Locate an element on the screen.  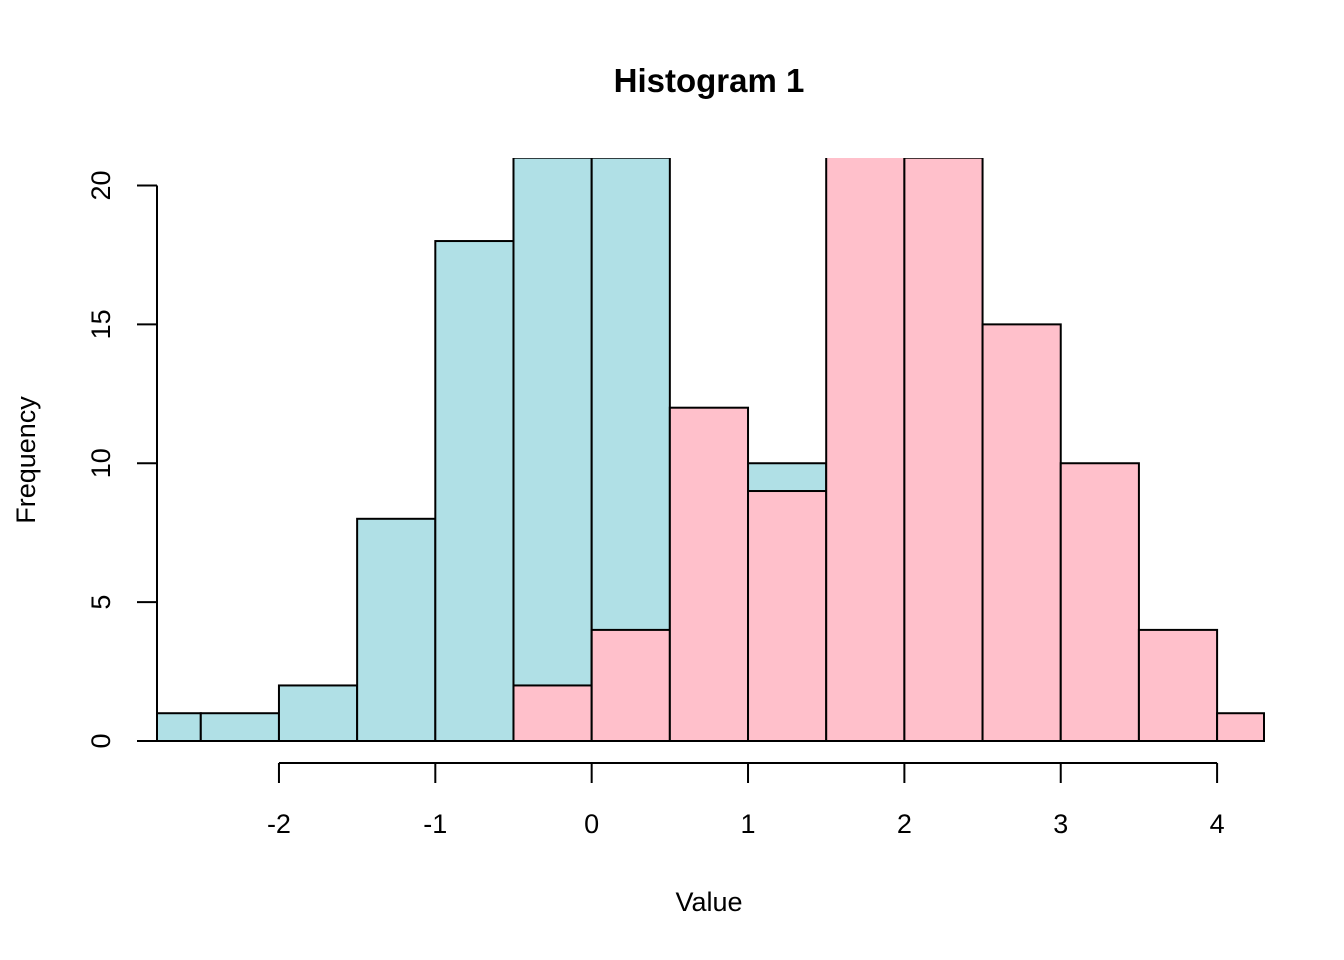
x-tick-label: 0 is located at coordinates (591, 824).